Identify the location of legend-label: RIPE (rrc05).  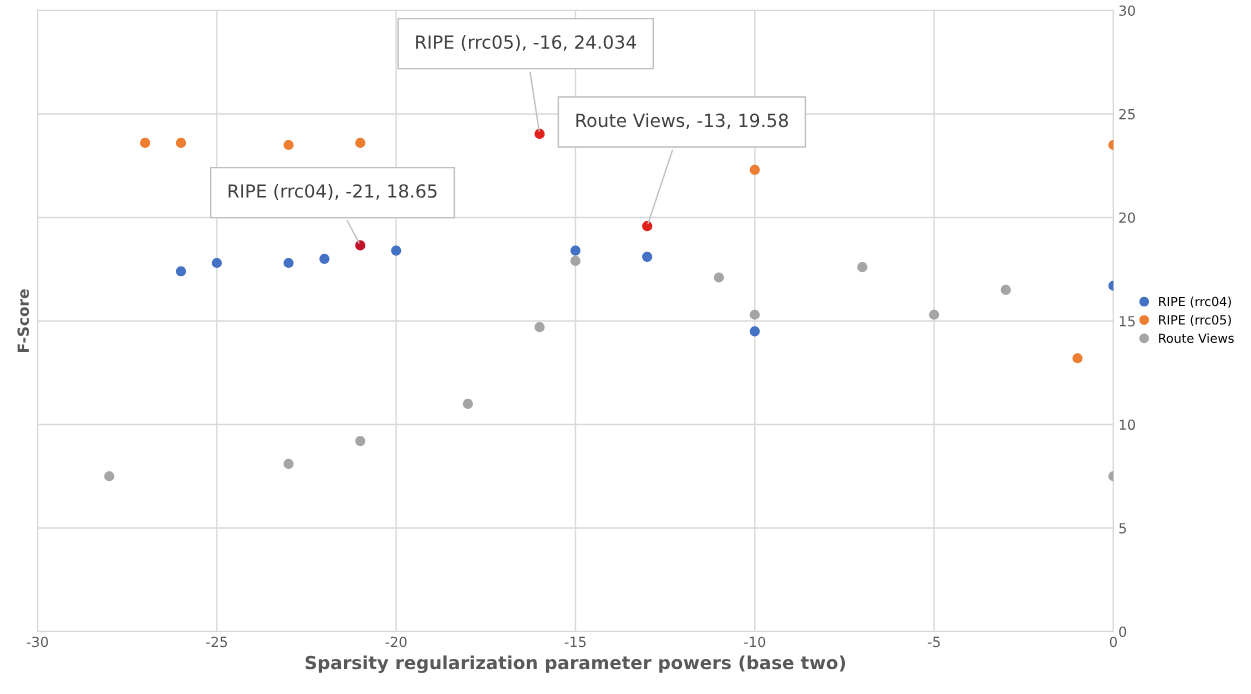
(1195, 320).